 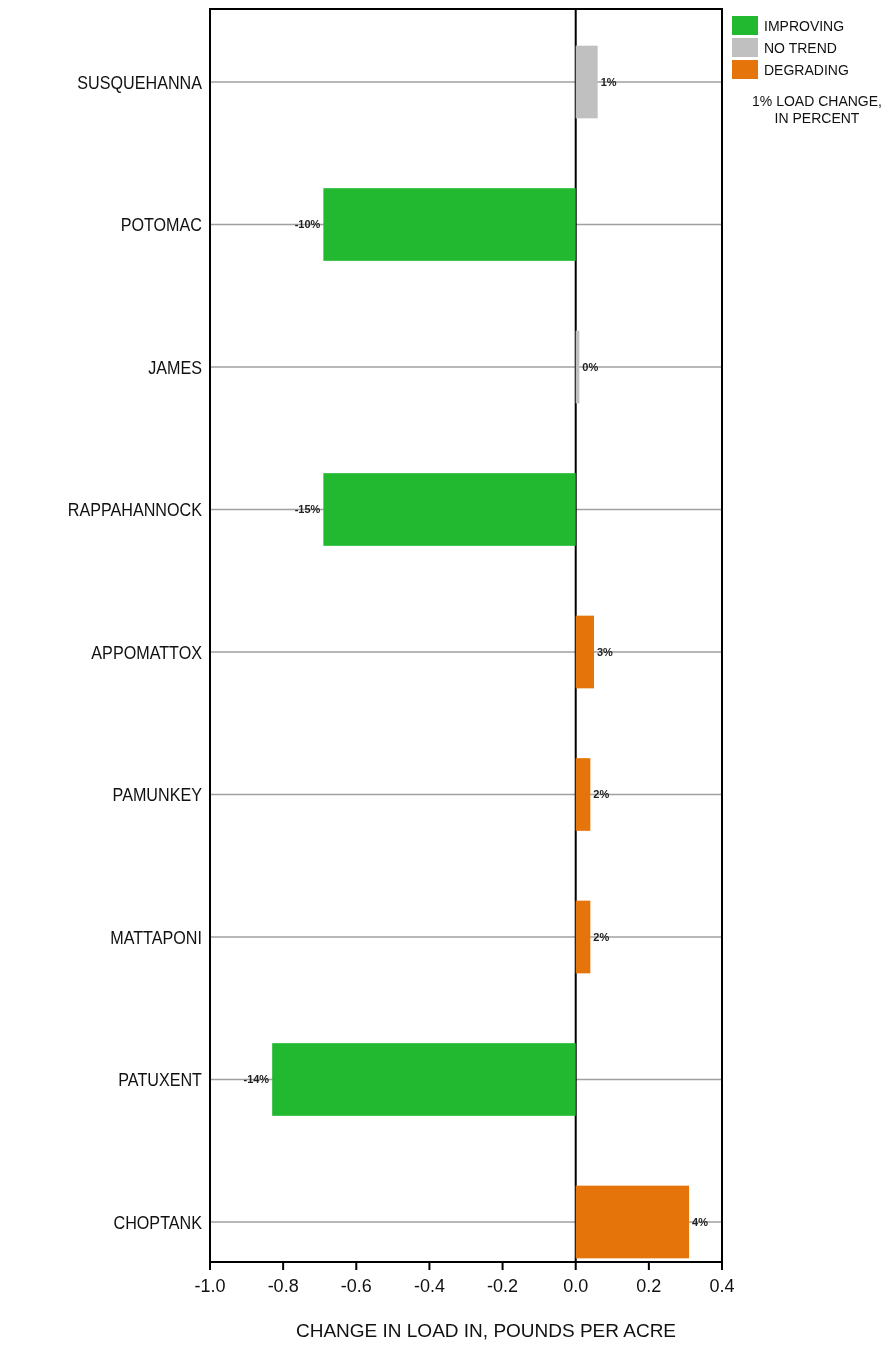 What do you see at coordinates (576, 1286) in the screenshot?
I see `x-tick-label: 0.0` at bounding box center [576, 1286].